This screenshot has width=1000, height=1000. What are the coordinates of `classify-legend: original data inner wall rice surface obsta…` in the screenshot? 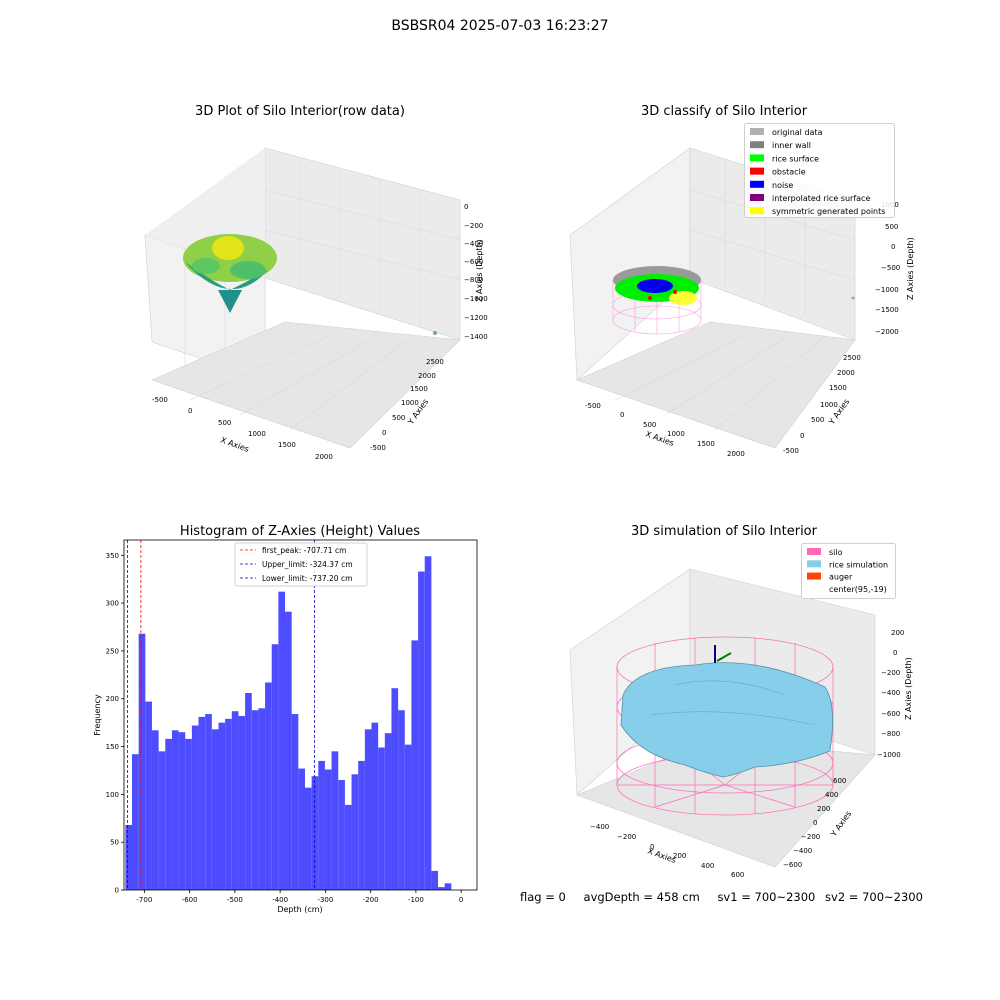 It's located at (819, 170).